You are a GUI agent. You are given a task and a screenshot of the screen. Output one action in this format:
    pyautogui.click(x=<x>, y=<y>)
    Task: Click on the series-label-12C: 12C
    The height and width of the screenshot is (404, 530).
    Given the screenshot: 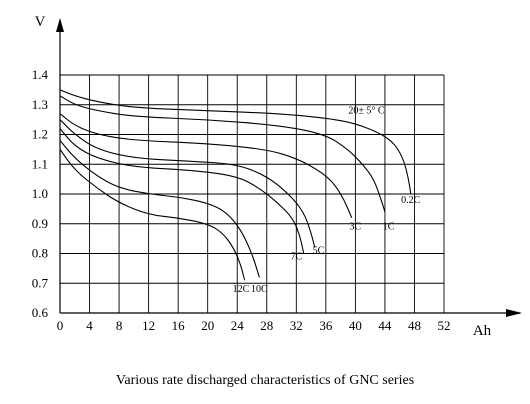 What is the action you would take?
    pyautogui.click(x=241, y=289)
    